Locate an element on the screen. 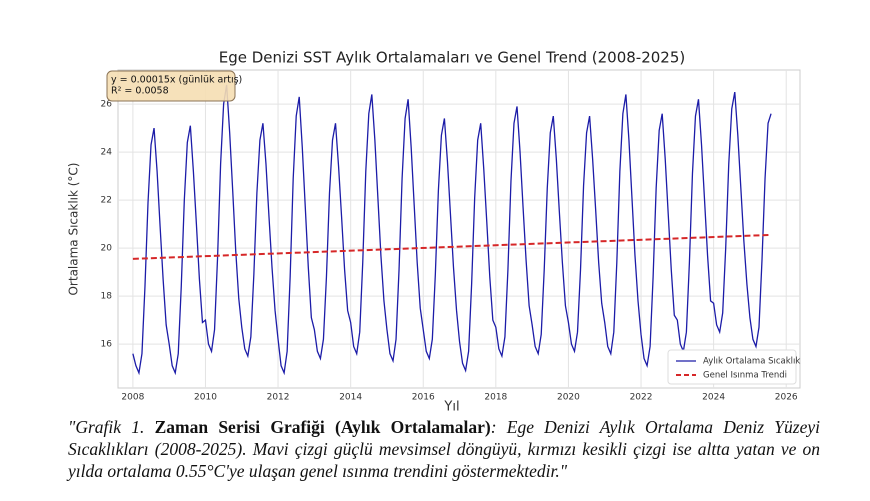  legend-label: Aylık Ortalama Sıcaklık is located at coordinates (751, 362).